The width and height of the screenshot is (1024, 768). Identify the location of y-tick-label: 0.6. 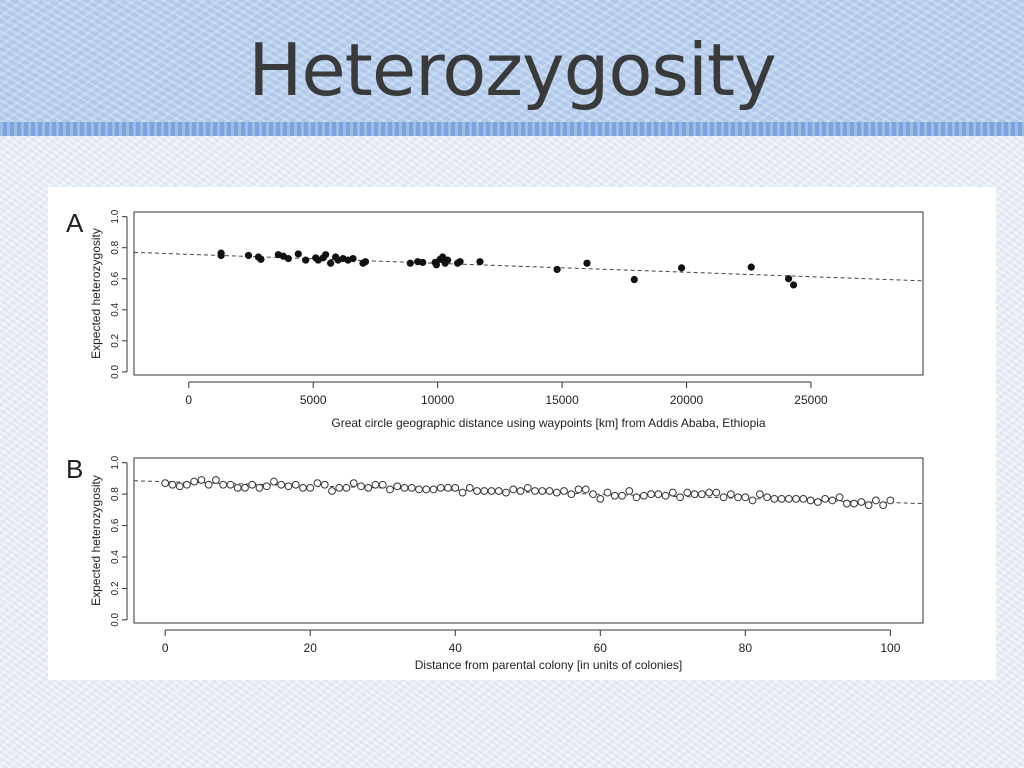
(115, 278).